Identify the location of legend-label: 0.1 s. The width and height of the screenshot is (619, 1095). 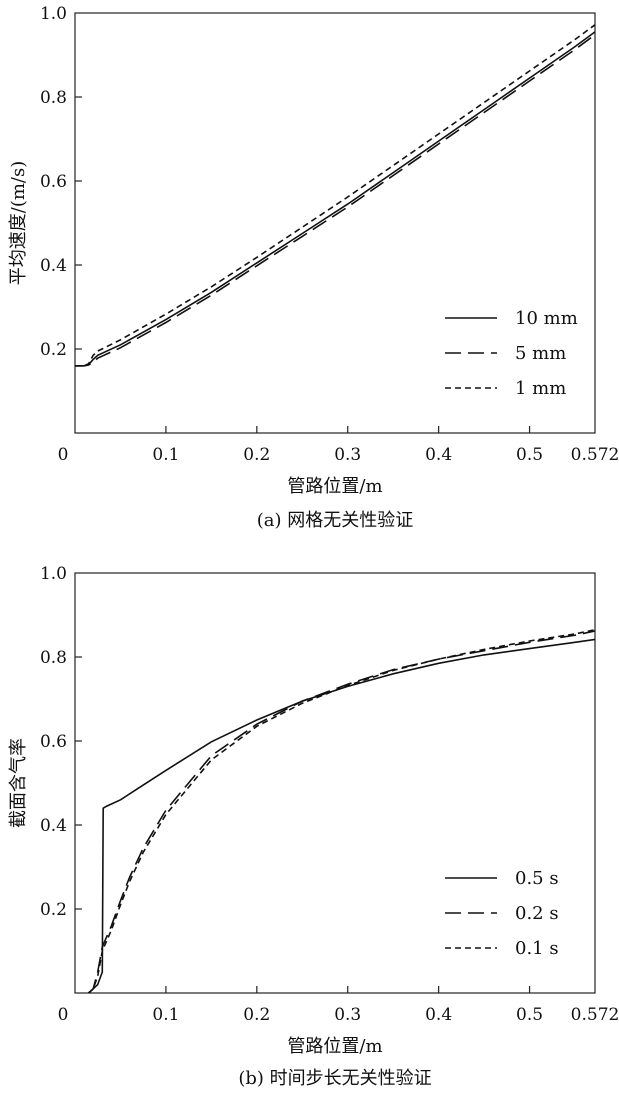
(537, 948).